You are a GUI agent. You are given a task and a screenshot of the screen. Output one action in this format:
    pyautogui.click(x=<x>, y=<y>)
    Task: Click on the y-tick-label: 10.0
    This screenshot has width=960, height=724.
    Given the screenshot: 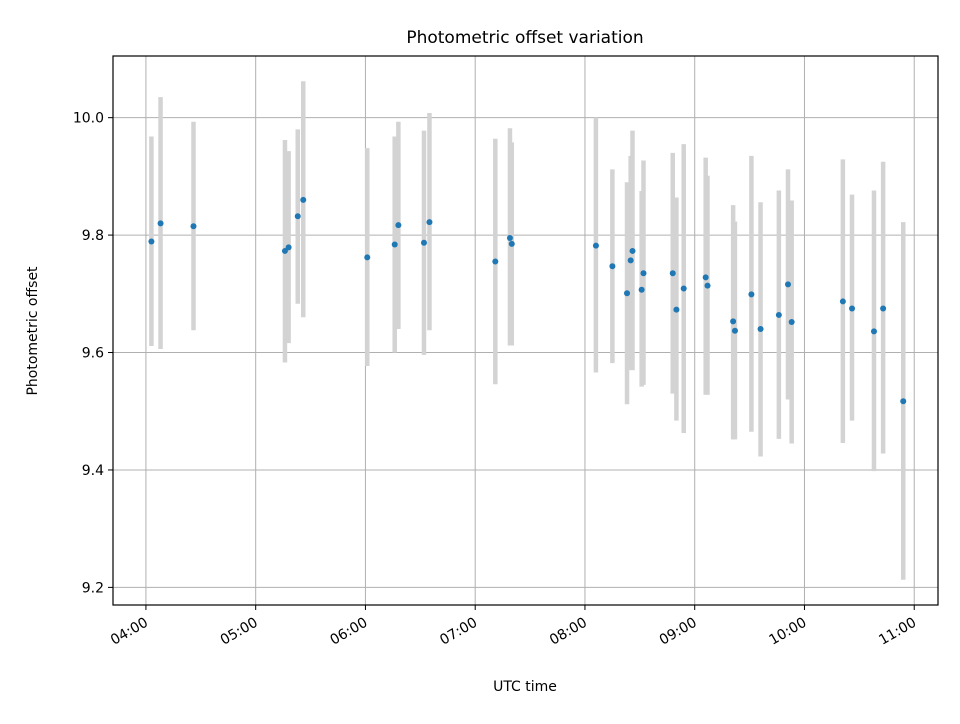 What is the action you would take?
    pyautogui.click(x=88, y=119)
    